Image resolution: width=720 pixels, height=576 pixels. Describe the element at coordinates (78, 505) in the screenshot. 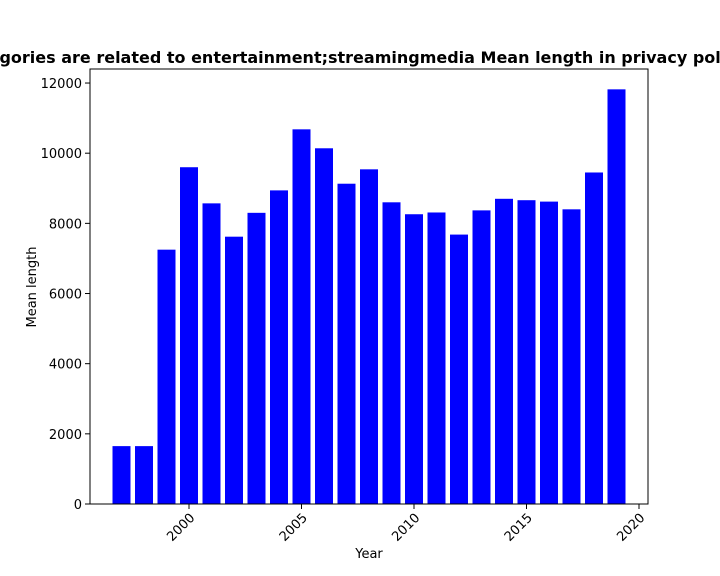

I see `y-tick-label: 0` at that location.